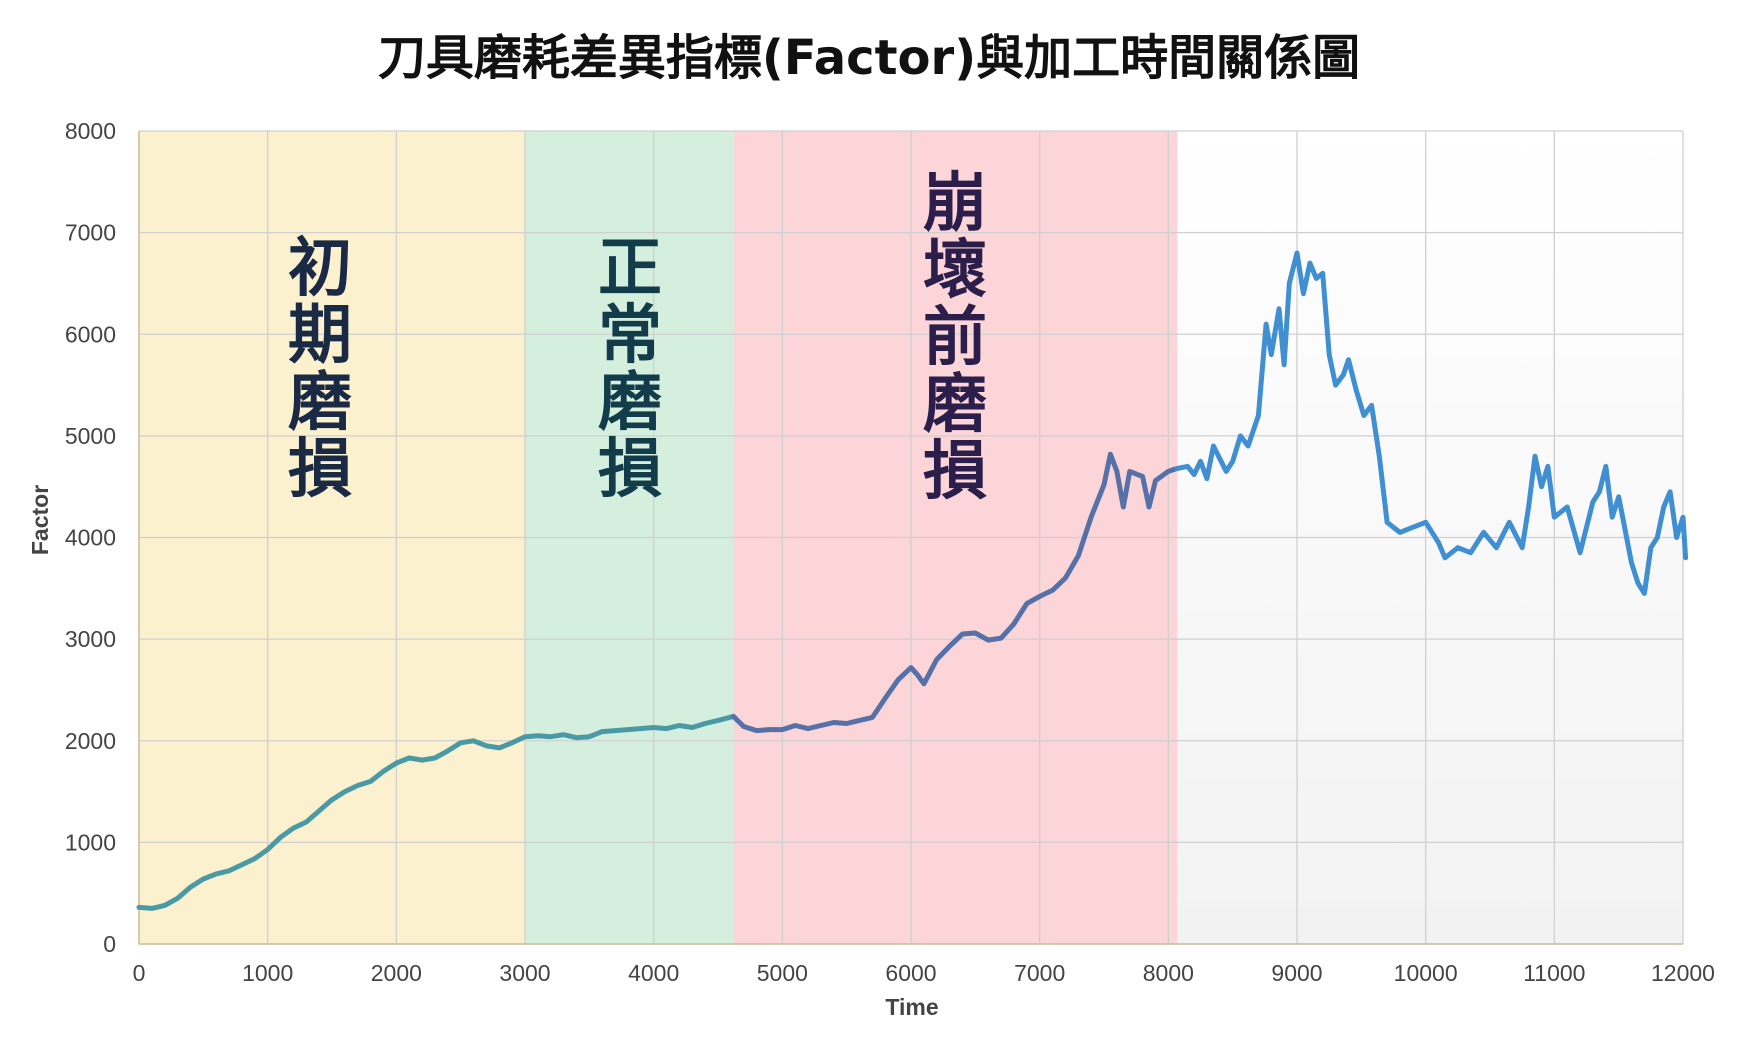 The width and height of the screenshot is (1738, 1044). I want to click on x-tick-label: 3000, so click(524, 973).